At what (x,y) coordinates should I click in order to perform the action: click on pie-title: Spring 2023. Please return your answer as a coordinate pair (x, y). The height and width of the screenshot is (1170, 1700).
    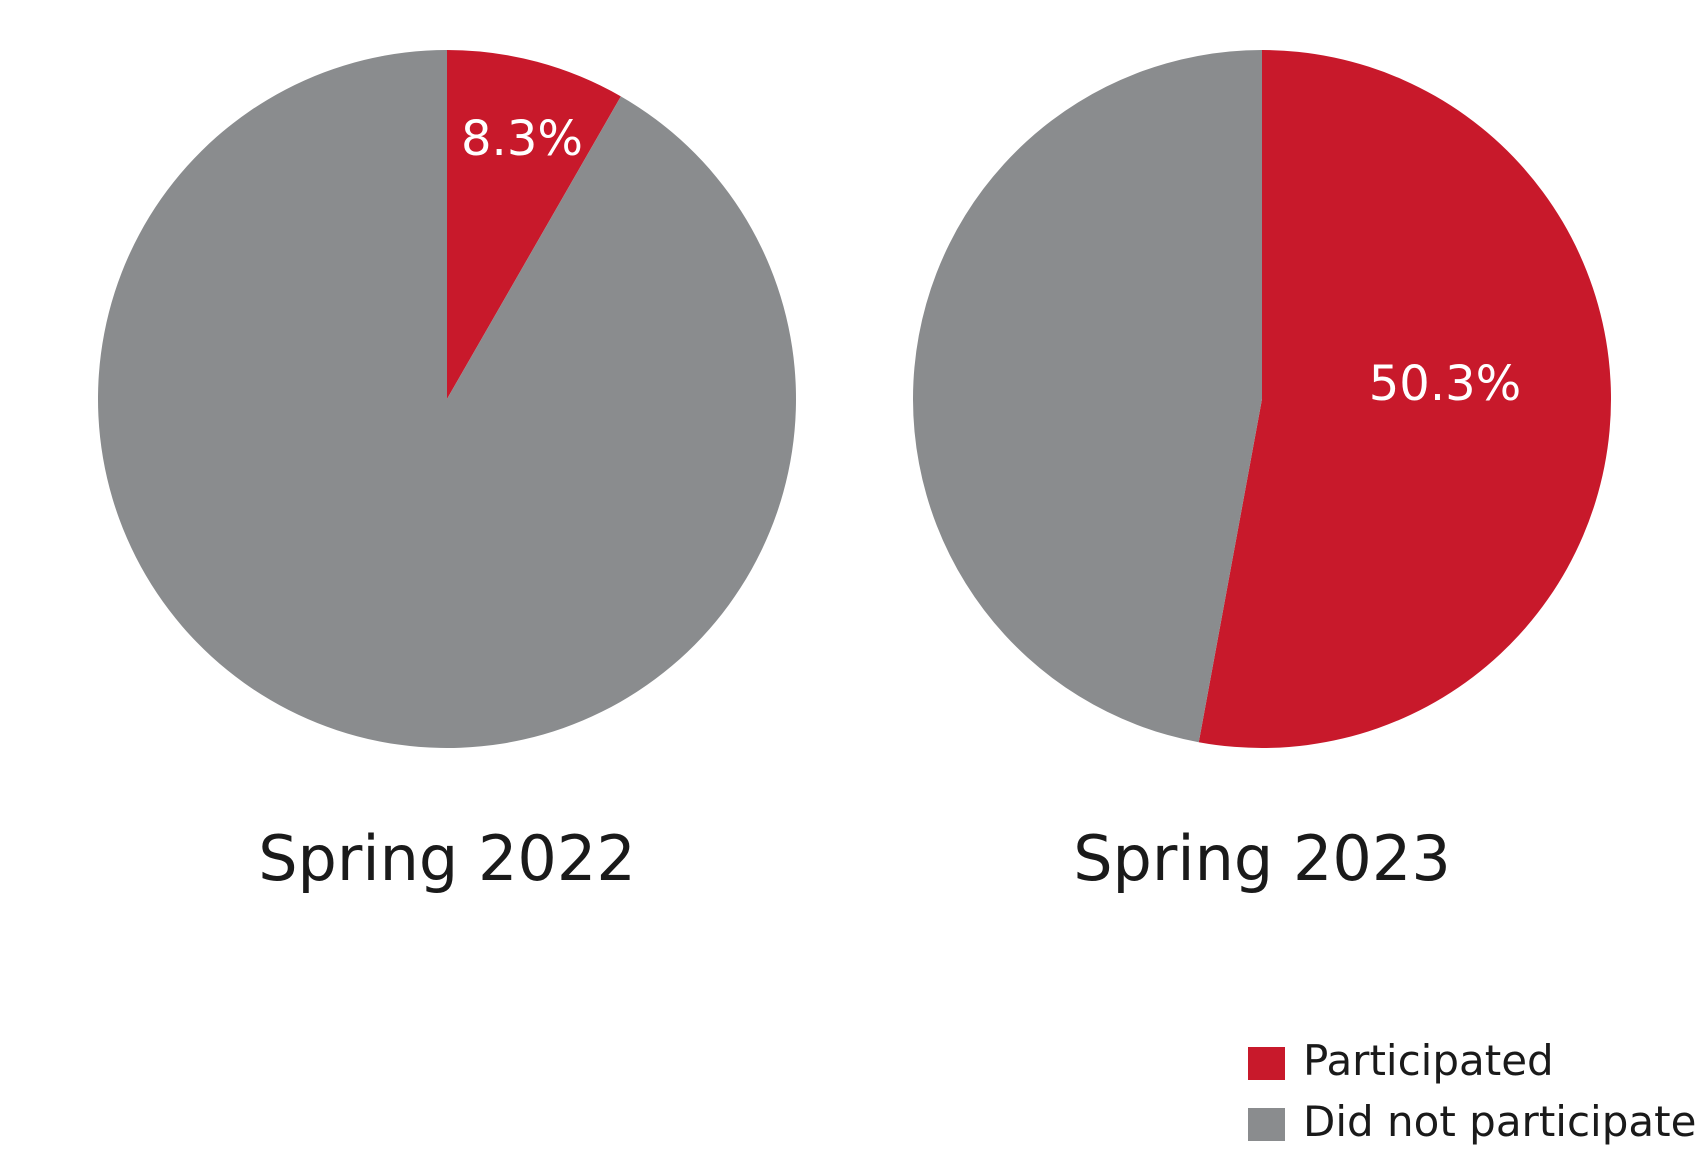
    Looking at the image, I should click on (1262, 858).